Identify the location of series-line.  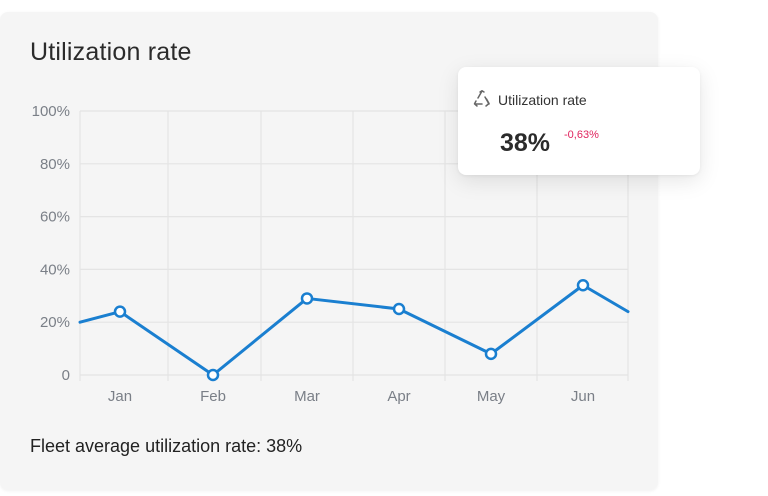
(354, 330).